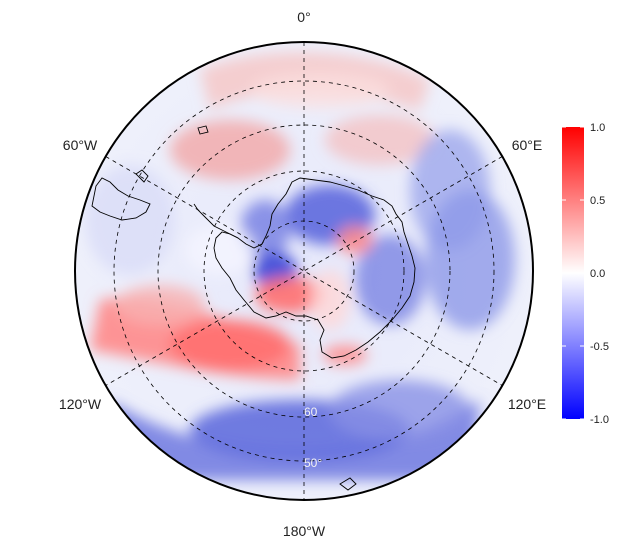 This screenshot has width=625, height=552. Describe the element at coordinates (311, 412) in the screenshot. I see `lat-label-60: 60` at that location.